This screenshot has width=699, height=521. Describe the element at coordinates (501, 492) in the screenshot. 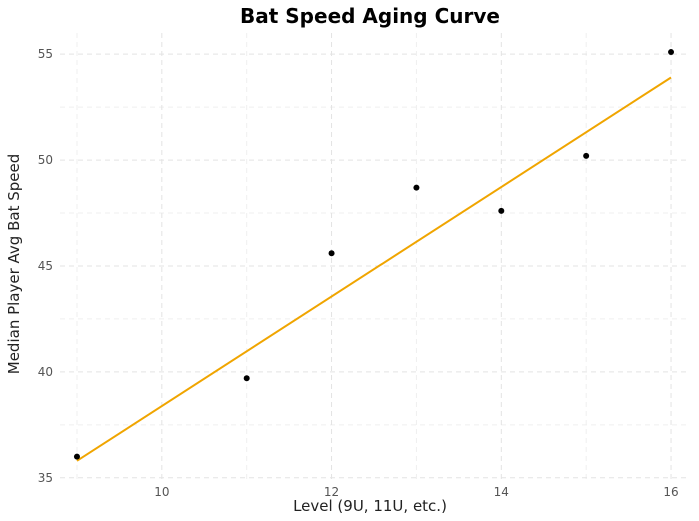

I see `x-tick-label: 14` at that location.